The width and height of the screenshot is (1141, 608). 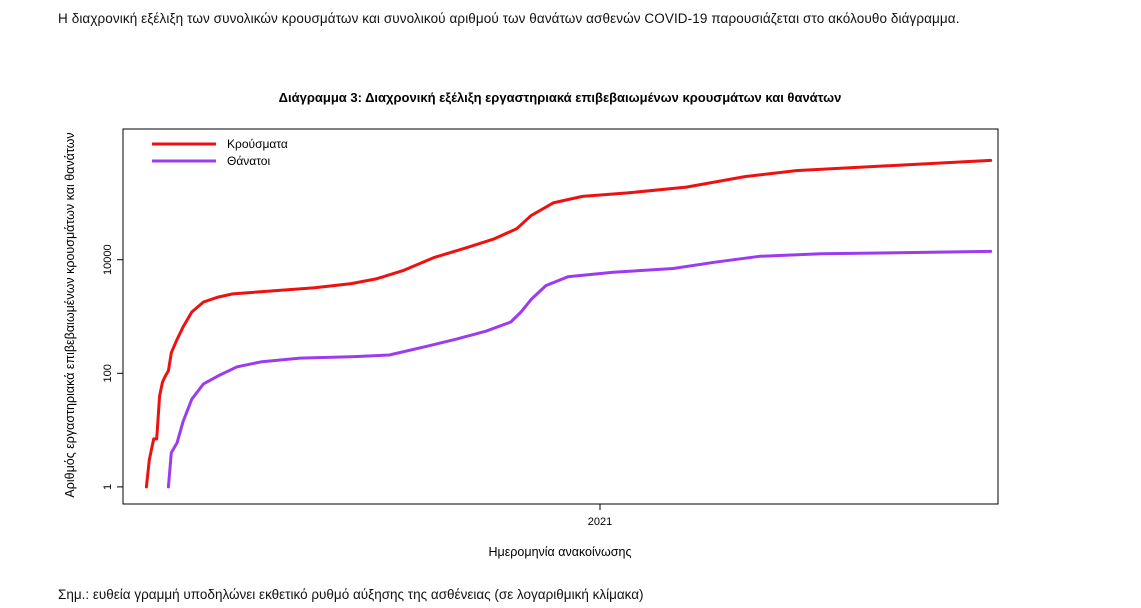 I want to click on x-axis: 2021, so click(x=600, y=516).